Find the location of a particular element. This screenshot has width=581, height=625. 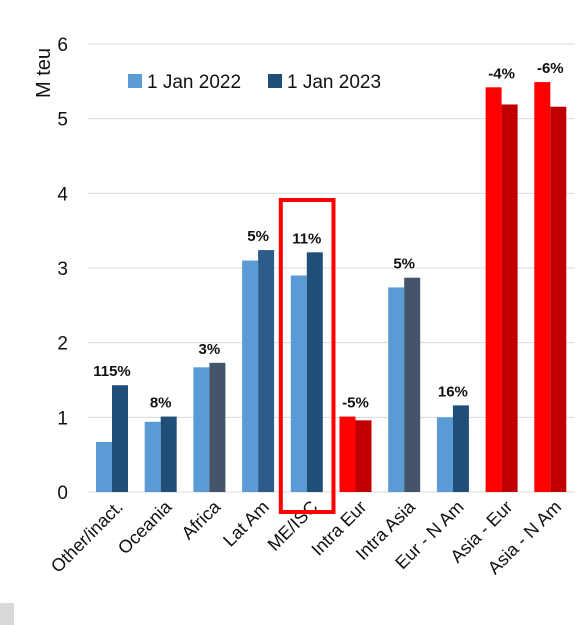

y-axis-ticks: 0 1 2 3 4 5 6 is located at coordinates (62, 269).